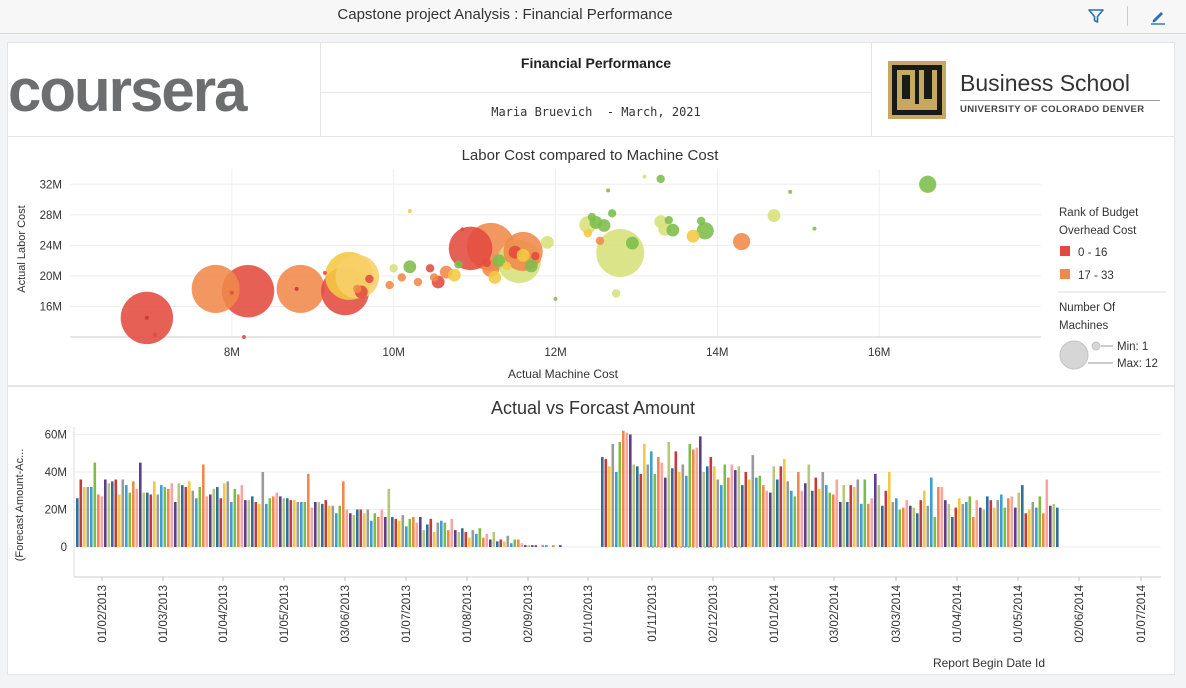 The image size is (1186, 688). Describe the element at coordinates (714, 614) in the screenshot. I see `bar-x-tick: 02/12/2013` at that location.